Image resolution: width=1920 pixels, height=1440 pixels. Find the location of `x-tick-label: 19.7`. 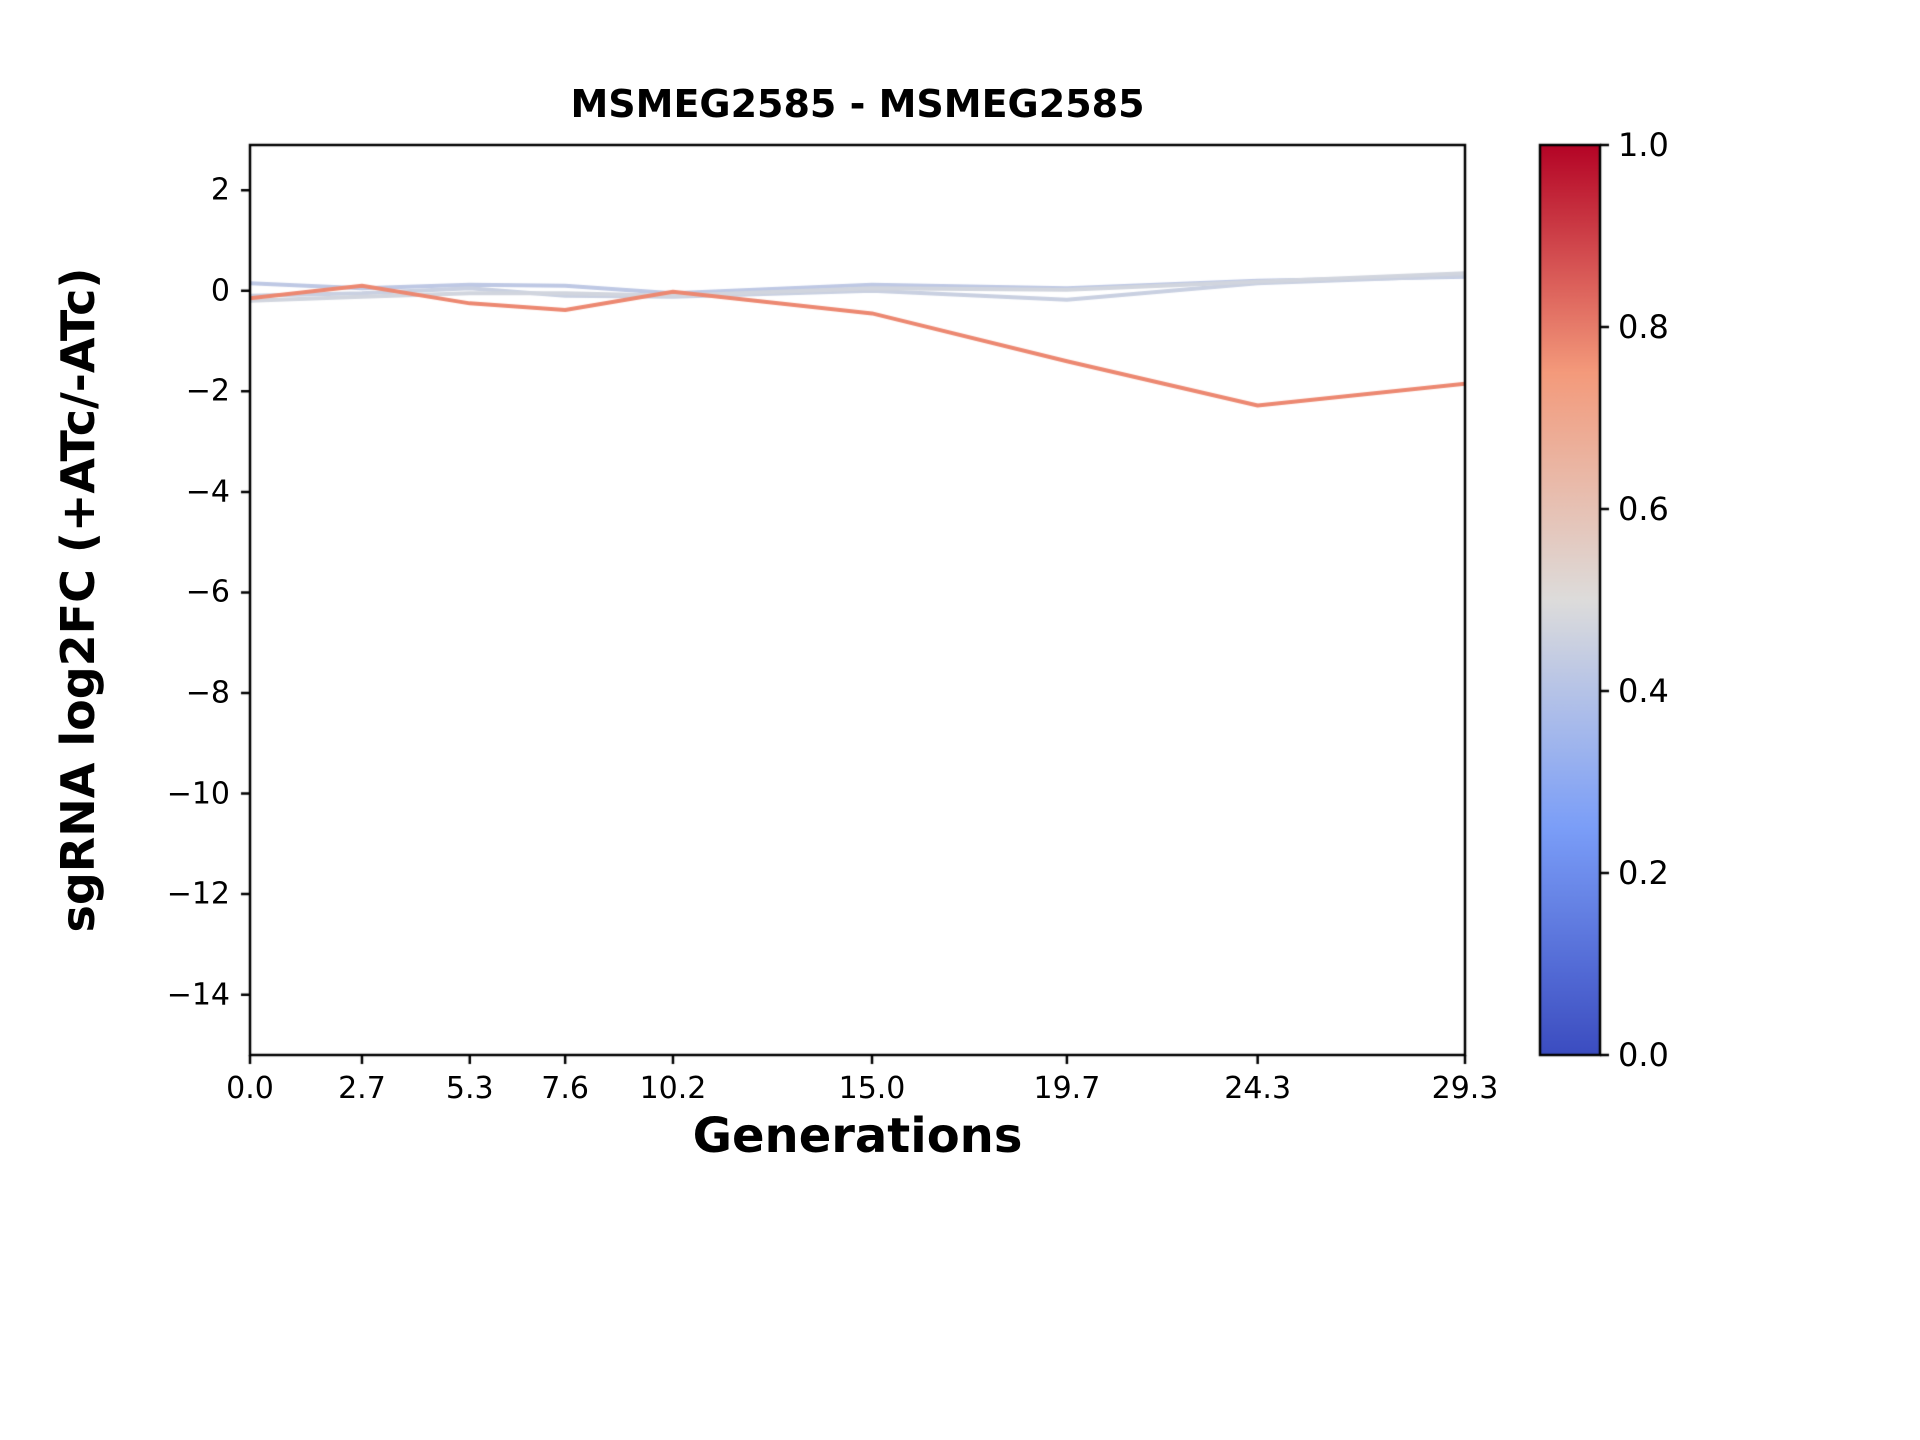

x-tick-label: 19.7 is located at coordinates (1067, 1088).